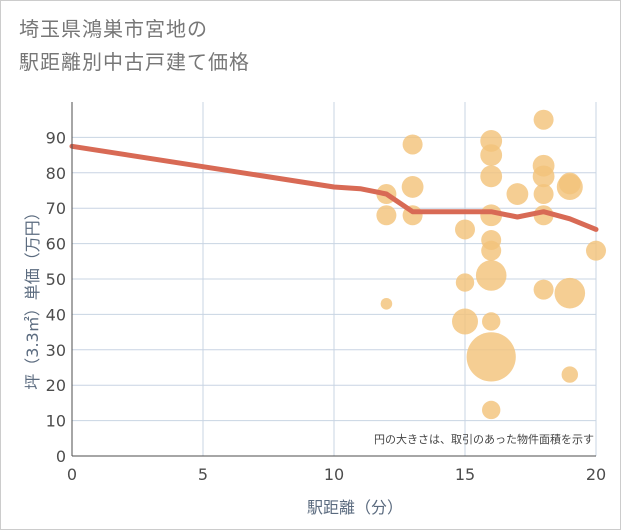 The image size is (621, 530). I want to click on y-tick-label-70: 70, so click(56, 208).